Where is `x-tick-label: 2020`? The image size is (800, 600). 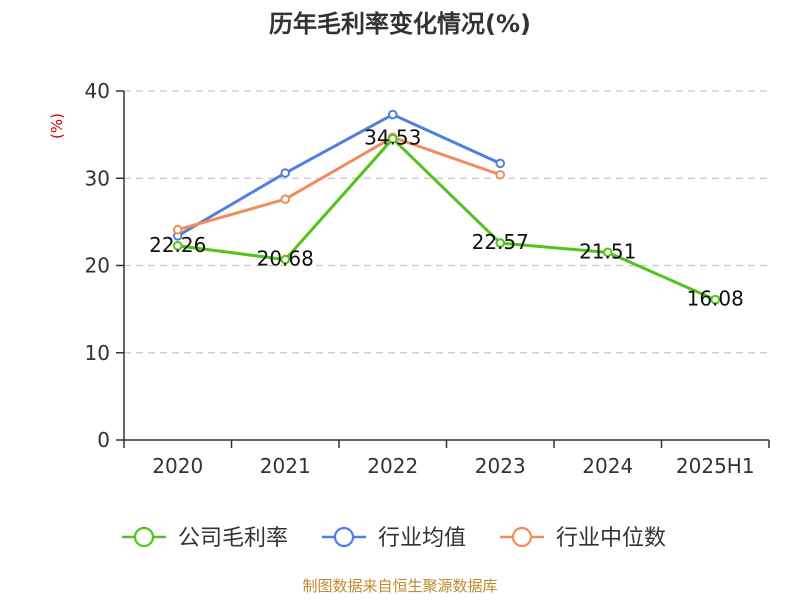 x-tick-label: 2020 is located at coordinates (177, 466).